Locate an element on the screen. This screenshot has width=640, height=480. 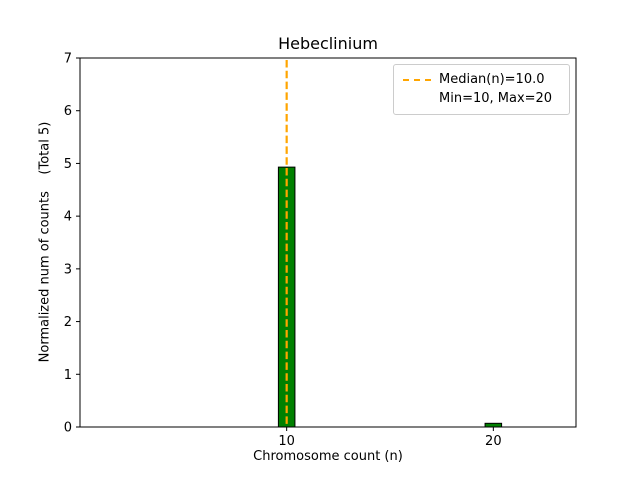
x-axis-label: Chromosome count (n) is located at coordinates (328, 456).